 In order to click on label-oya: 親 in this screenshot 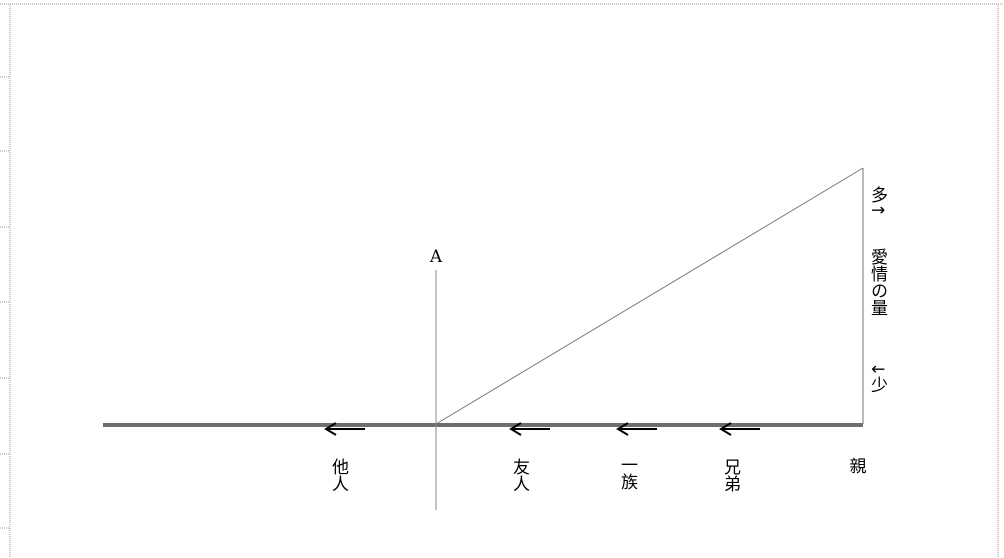, I will do `click(858, 467)`.